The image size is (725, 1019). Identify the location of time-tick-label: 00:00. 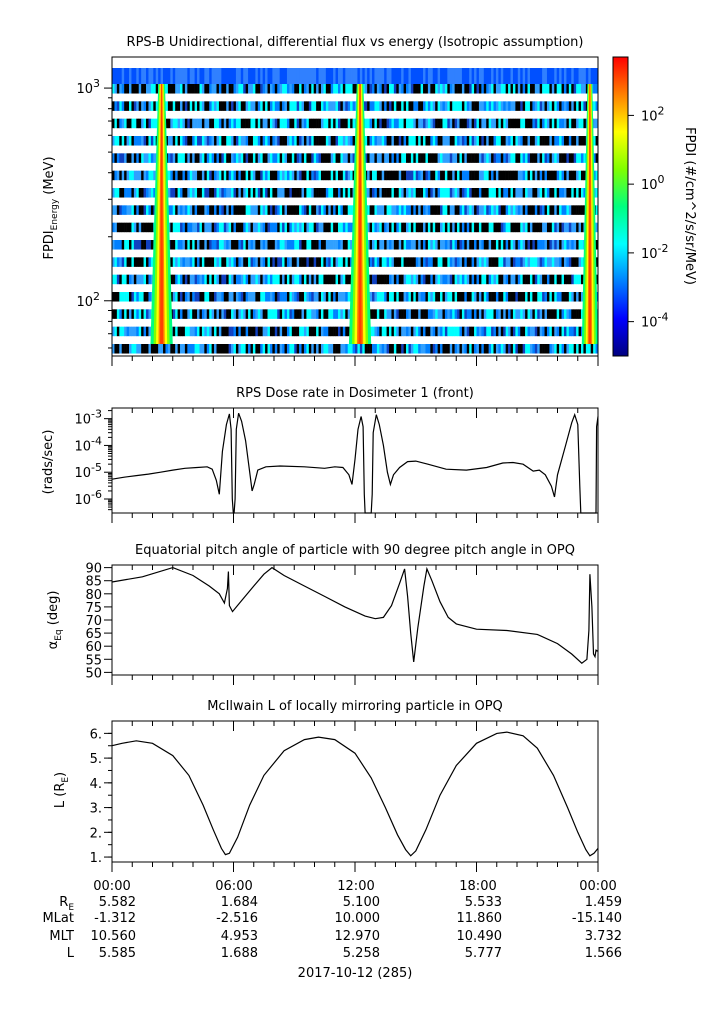
(111, 886).